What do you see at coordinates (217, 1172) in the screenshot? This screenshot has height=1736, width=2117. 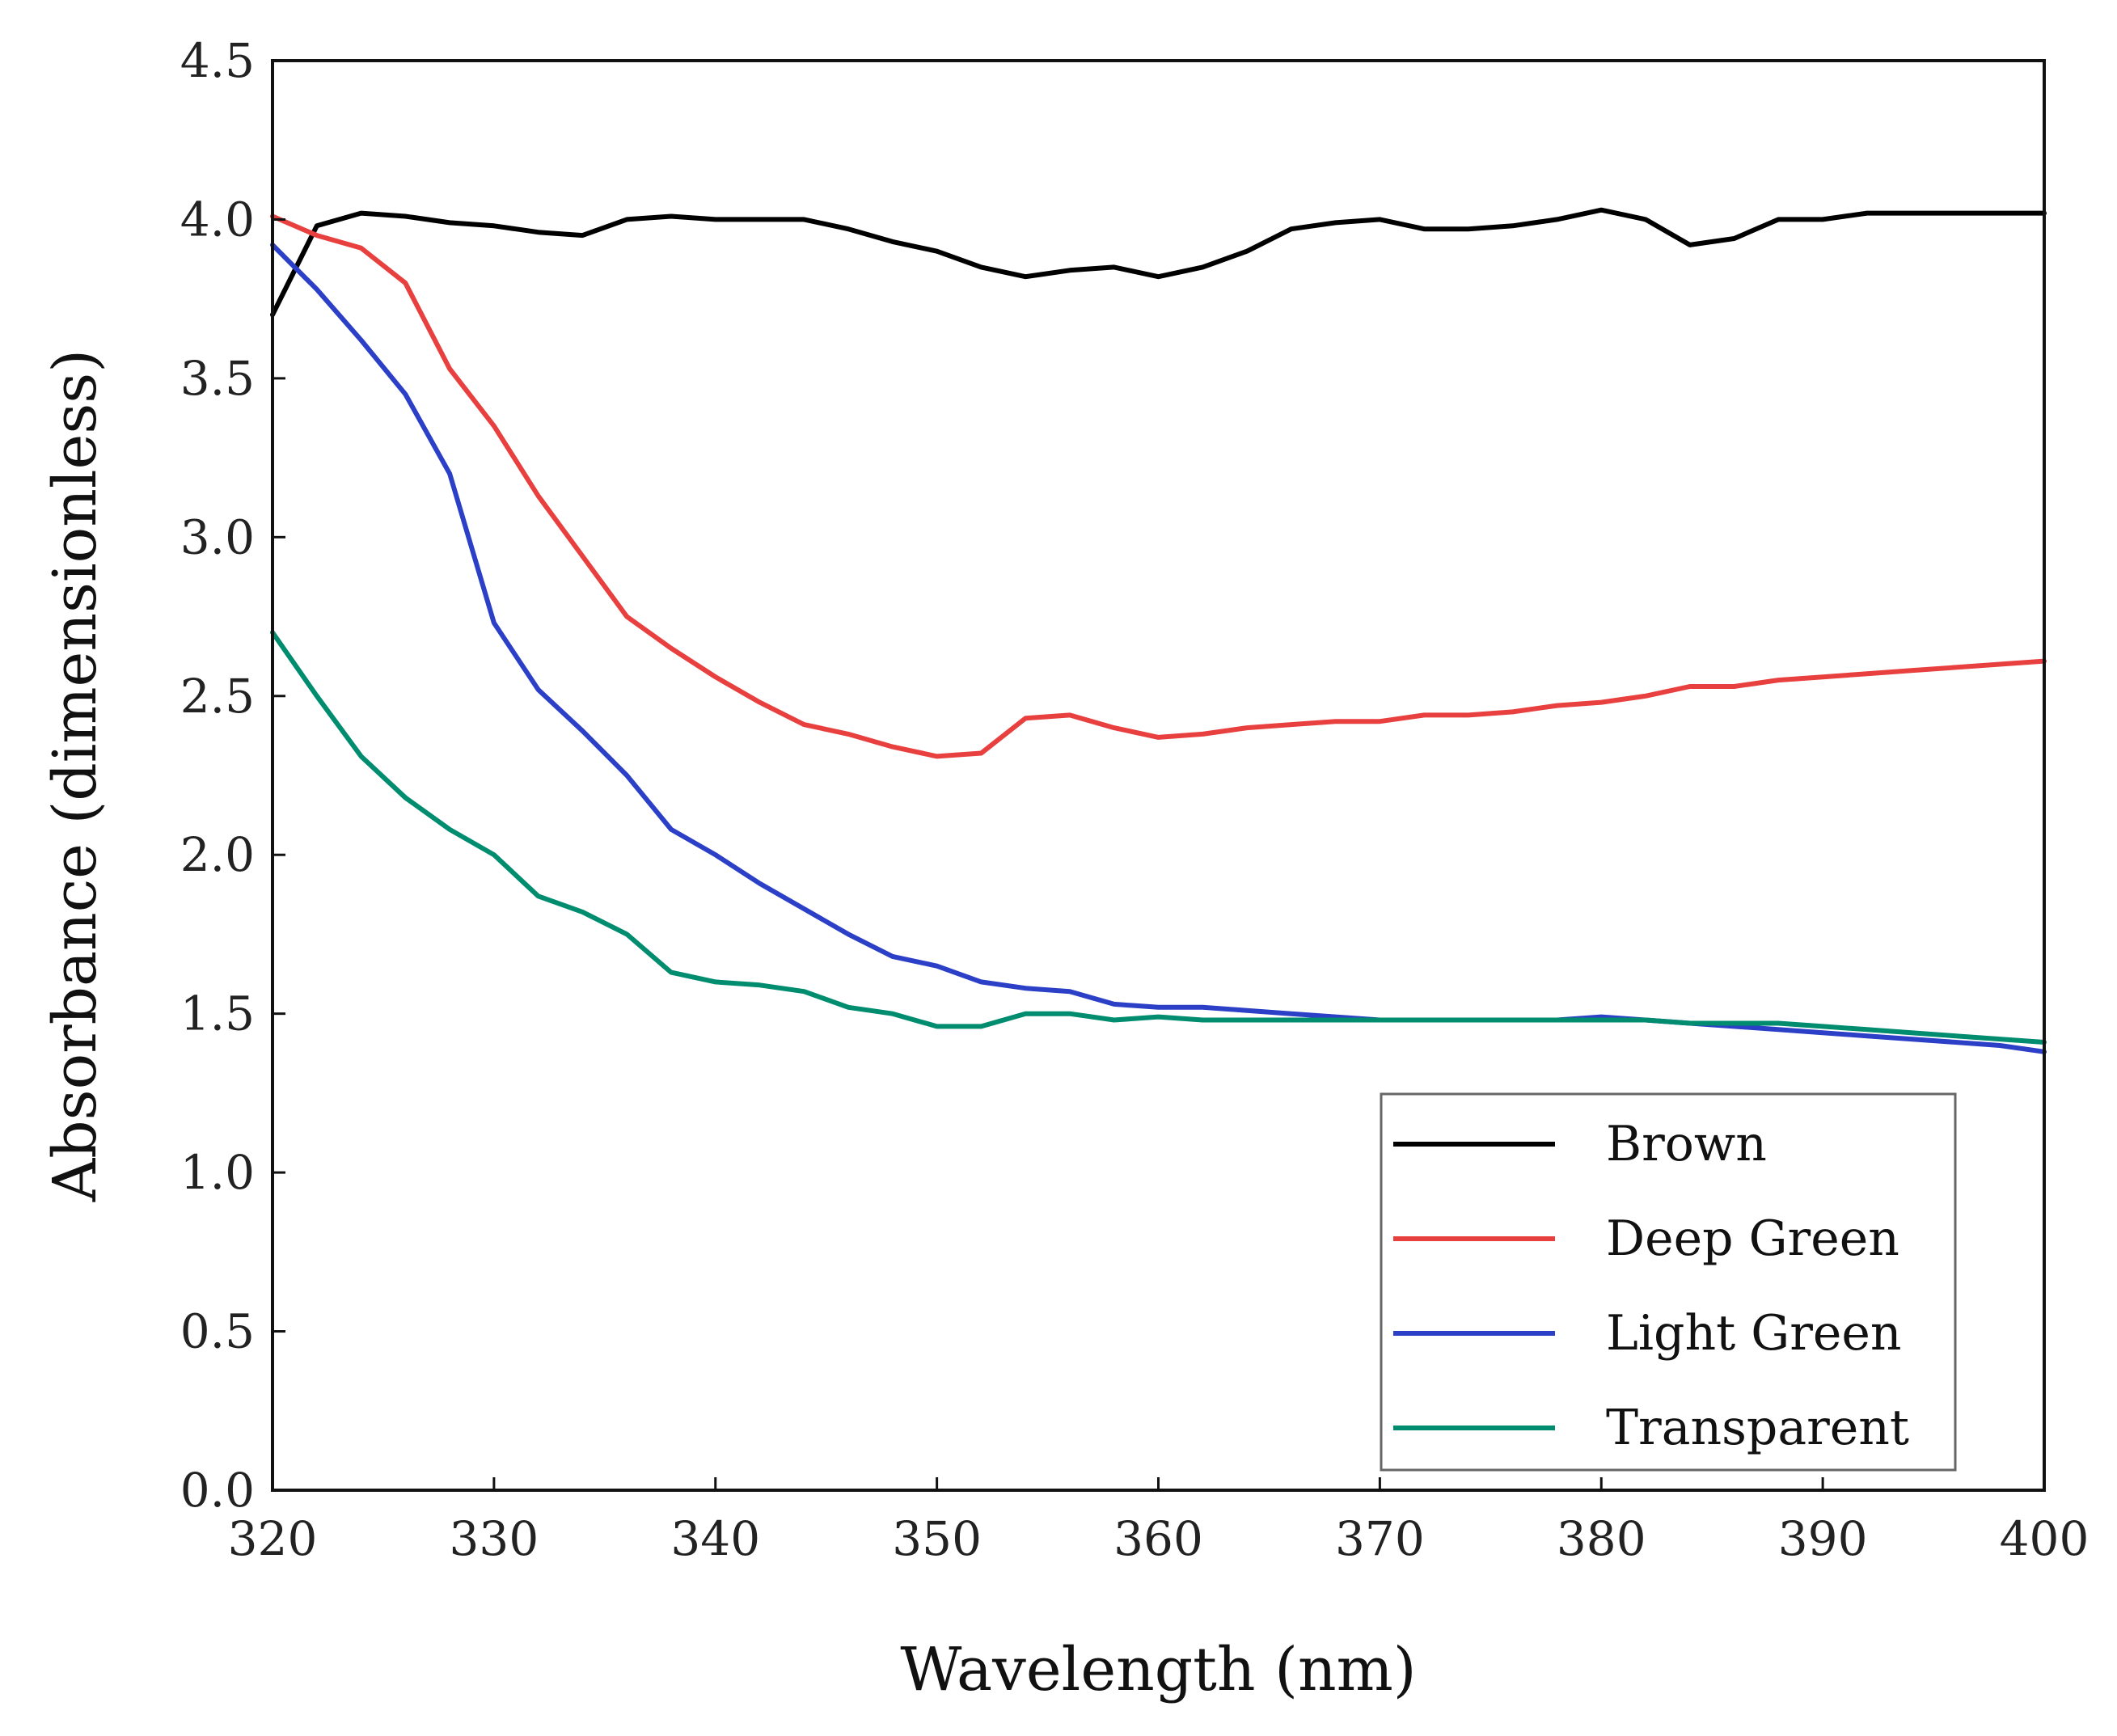 I see `y-tick-label: 1.0` at bounding box center [217, 1172].